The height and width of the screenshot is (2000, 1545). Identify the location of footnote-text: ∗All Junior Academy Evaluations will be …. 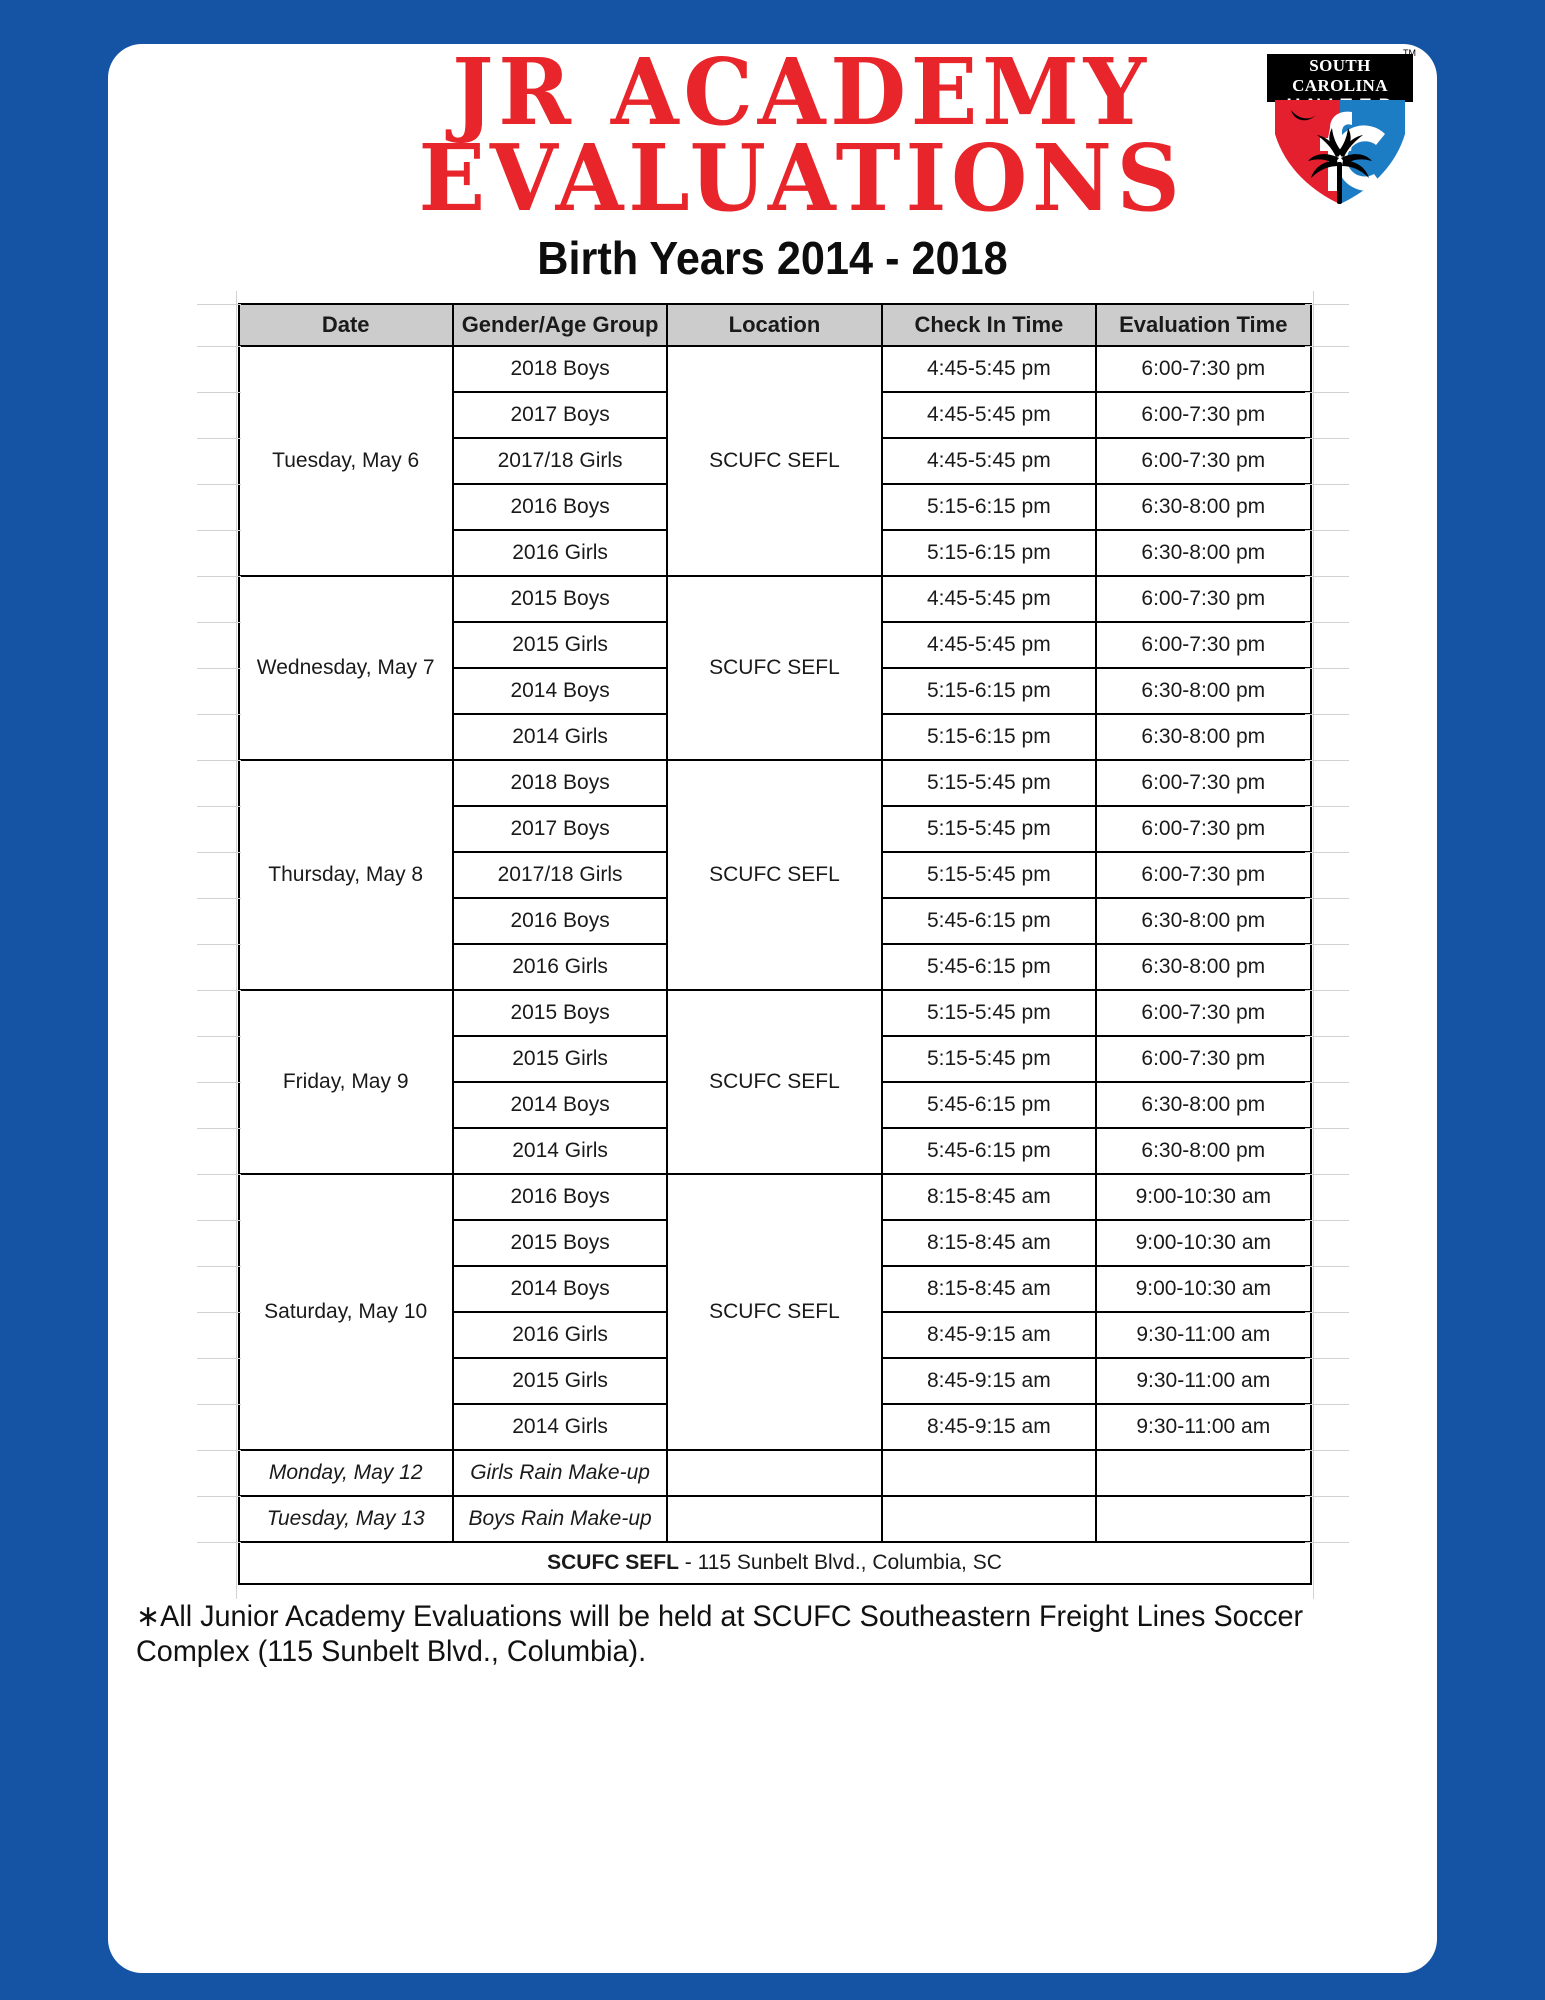
(720, 1634).